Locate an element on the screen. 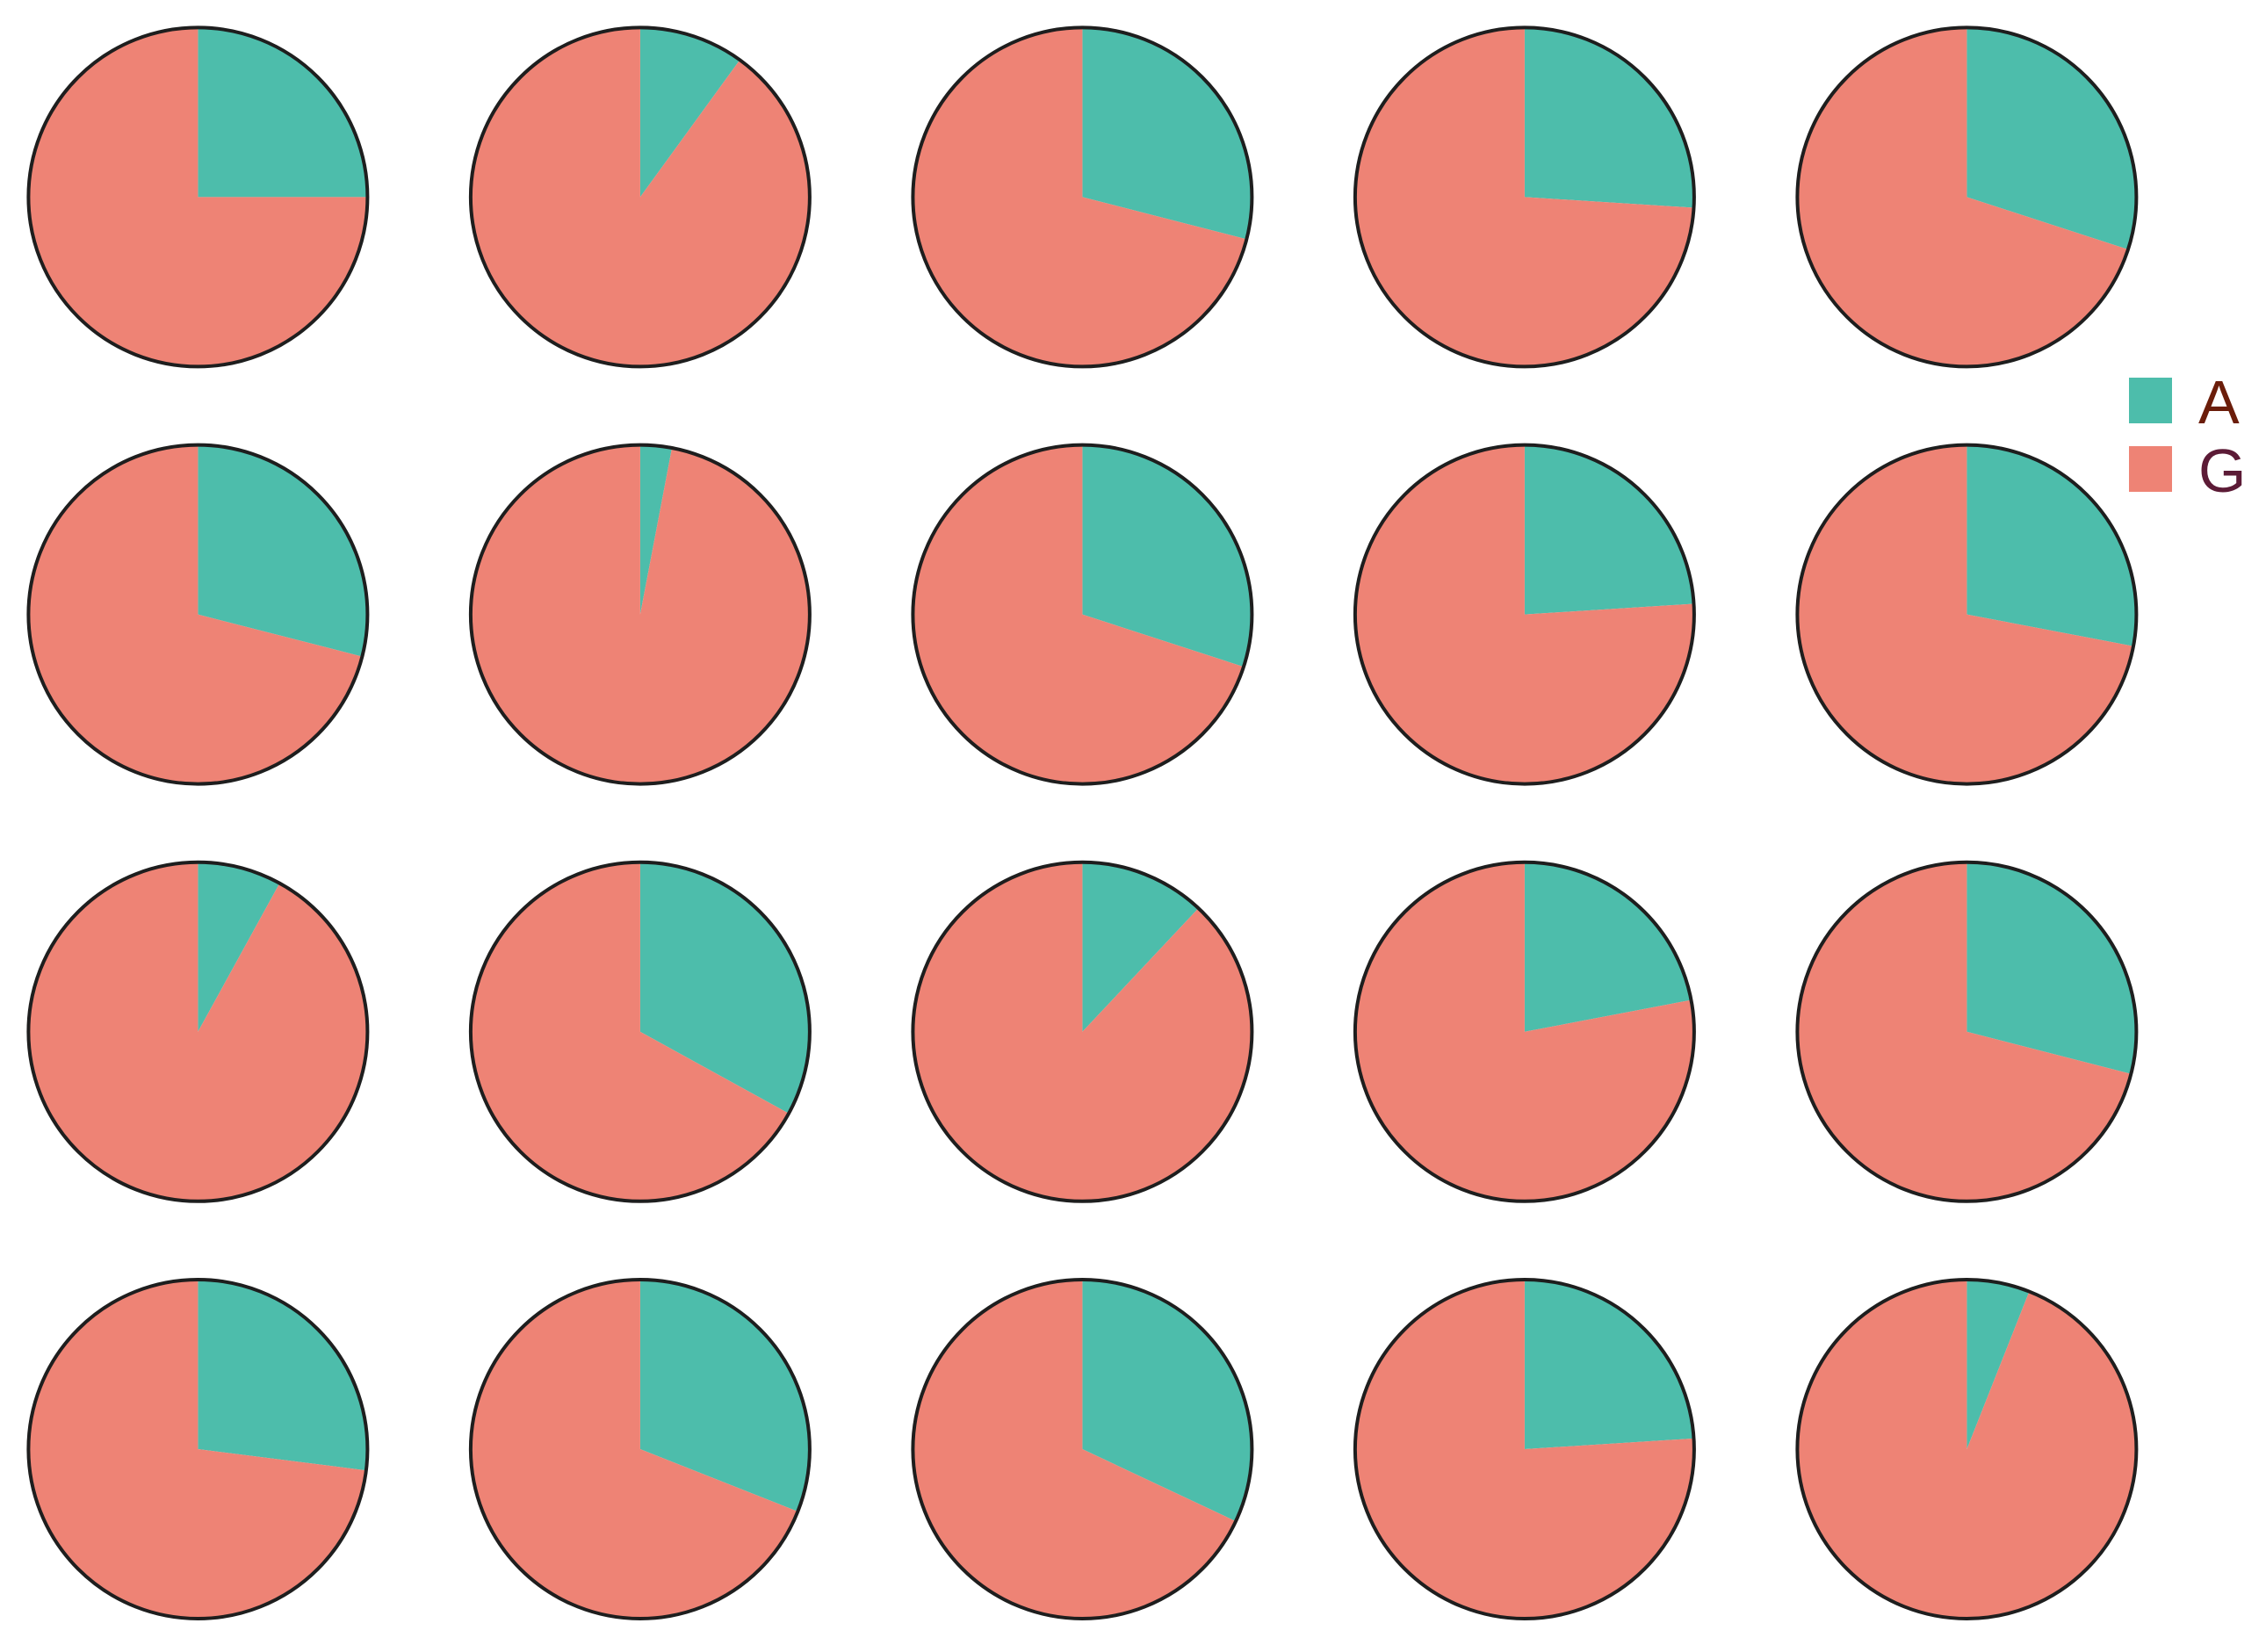  pie-15-slice-g is located at coordinates (1965, 1031).